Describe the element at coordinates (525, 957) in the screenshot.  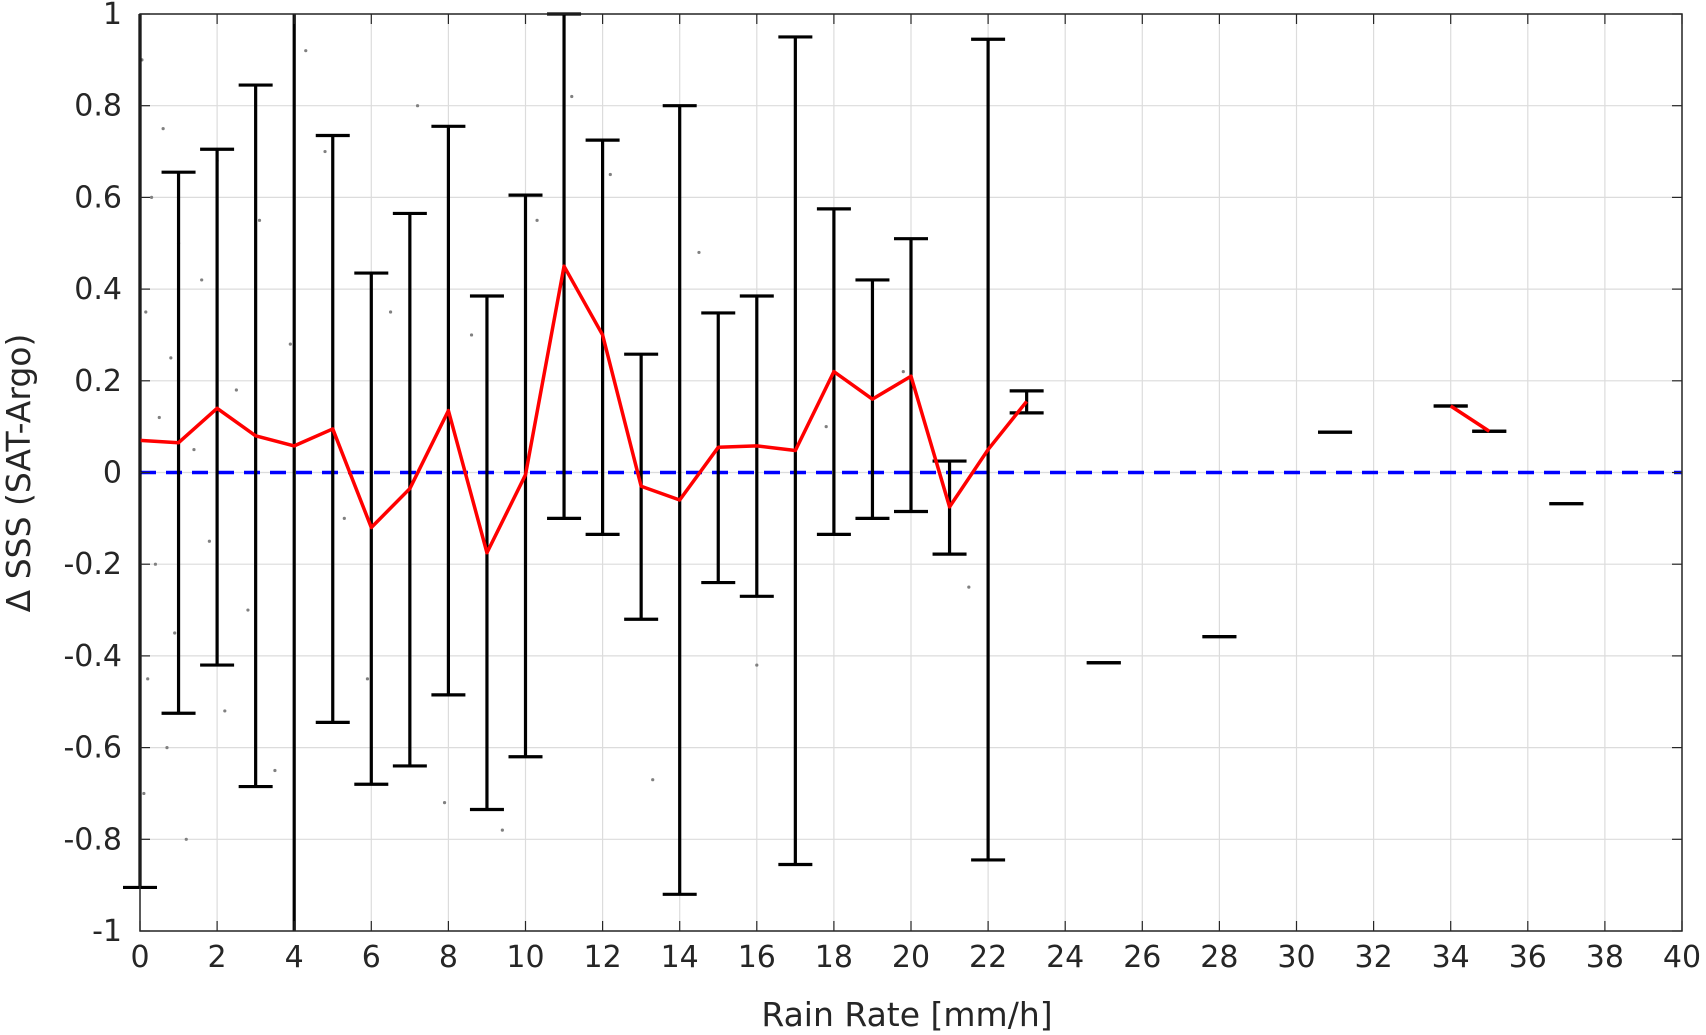
I see `x-tick-label: 10` at that location.